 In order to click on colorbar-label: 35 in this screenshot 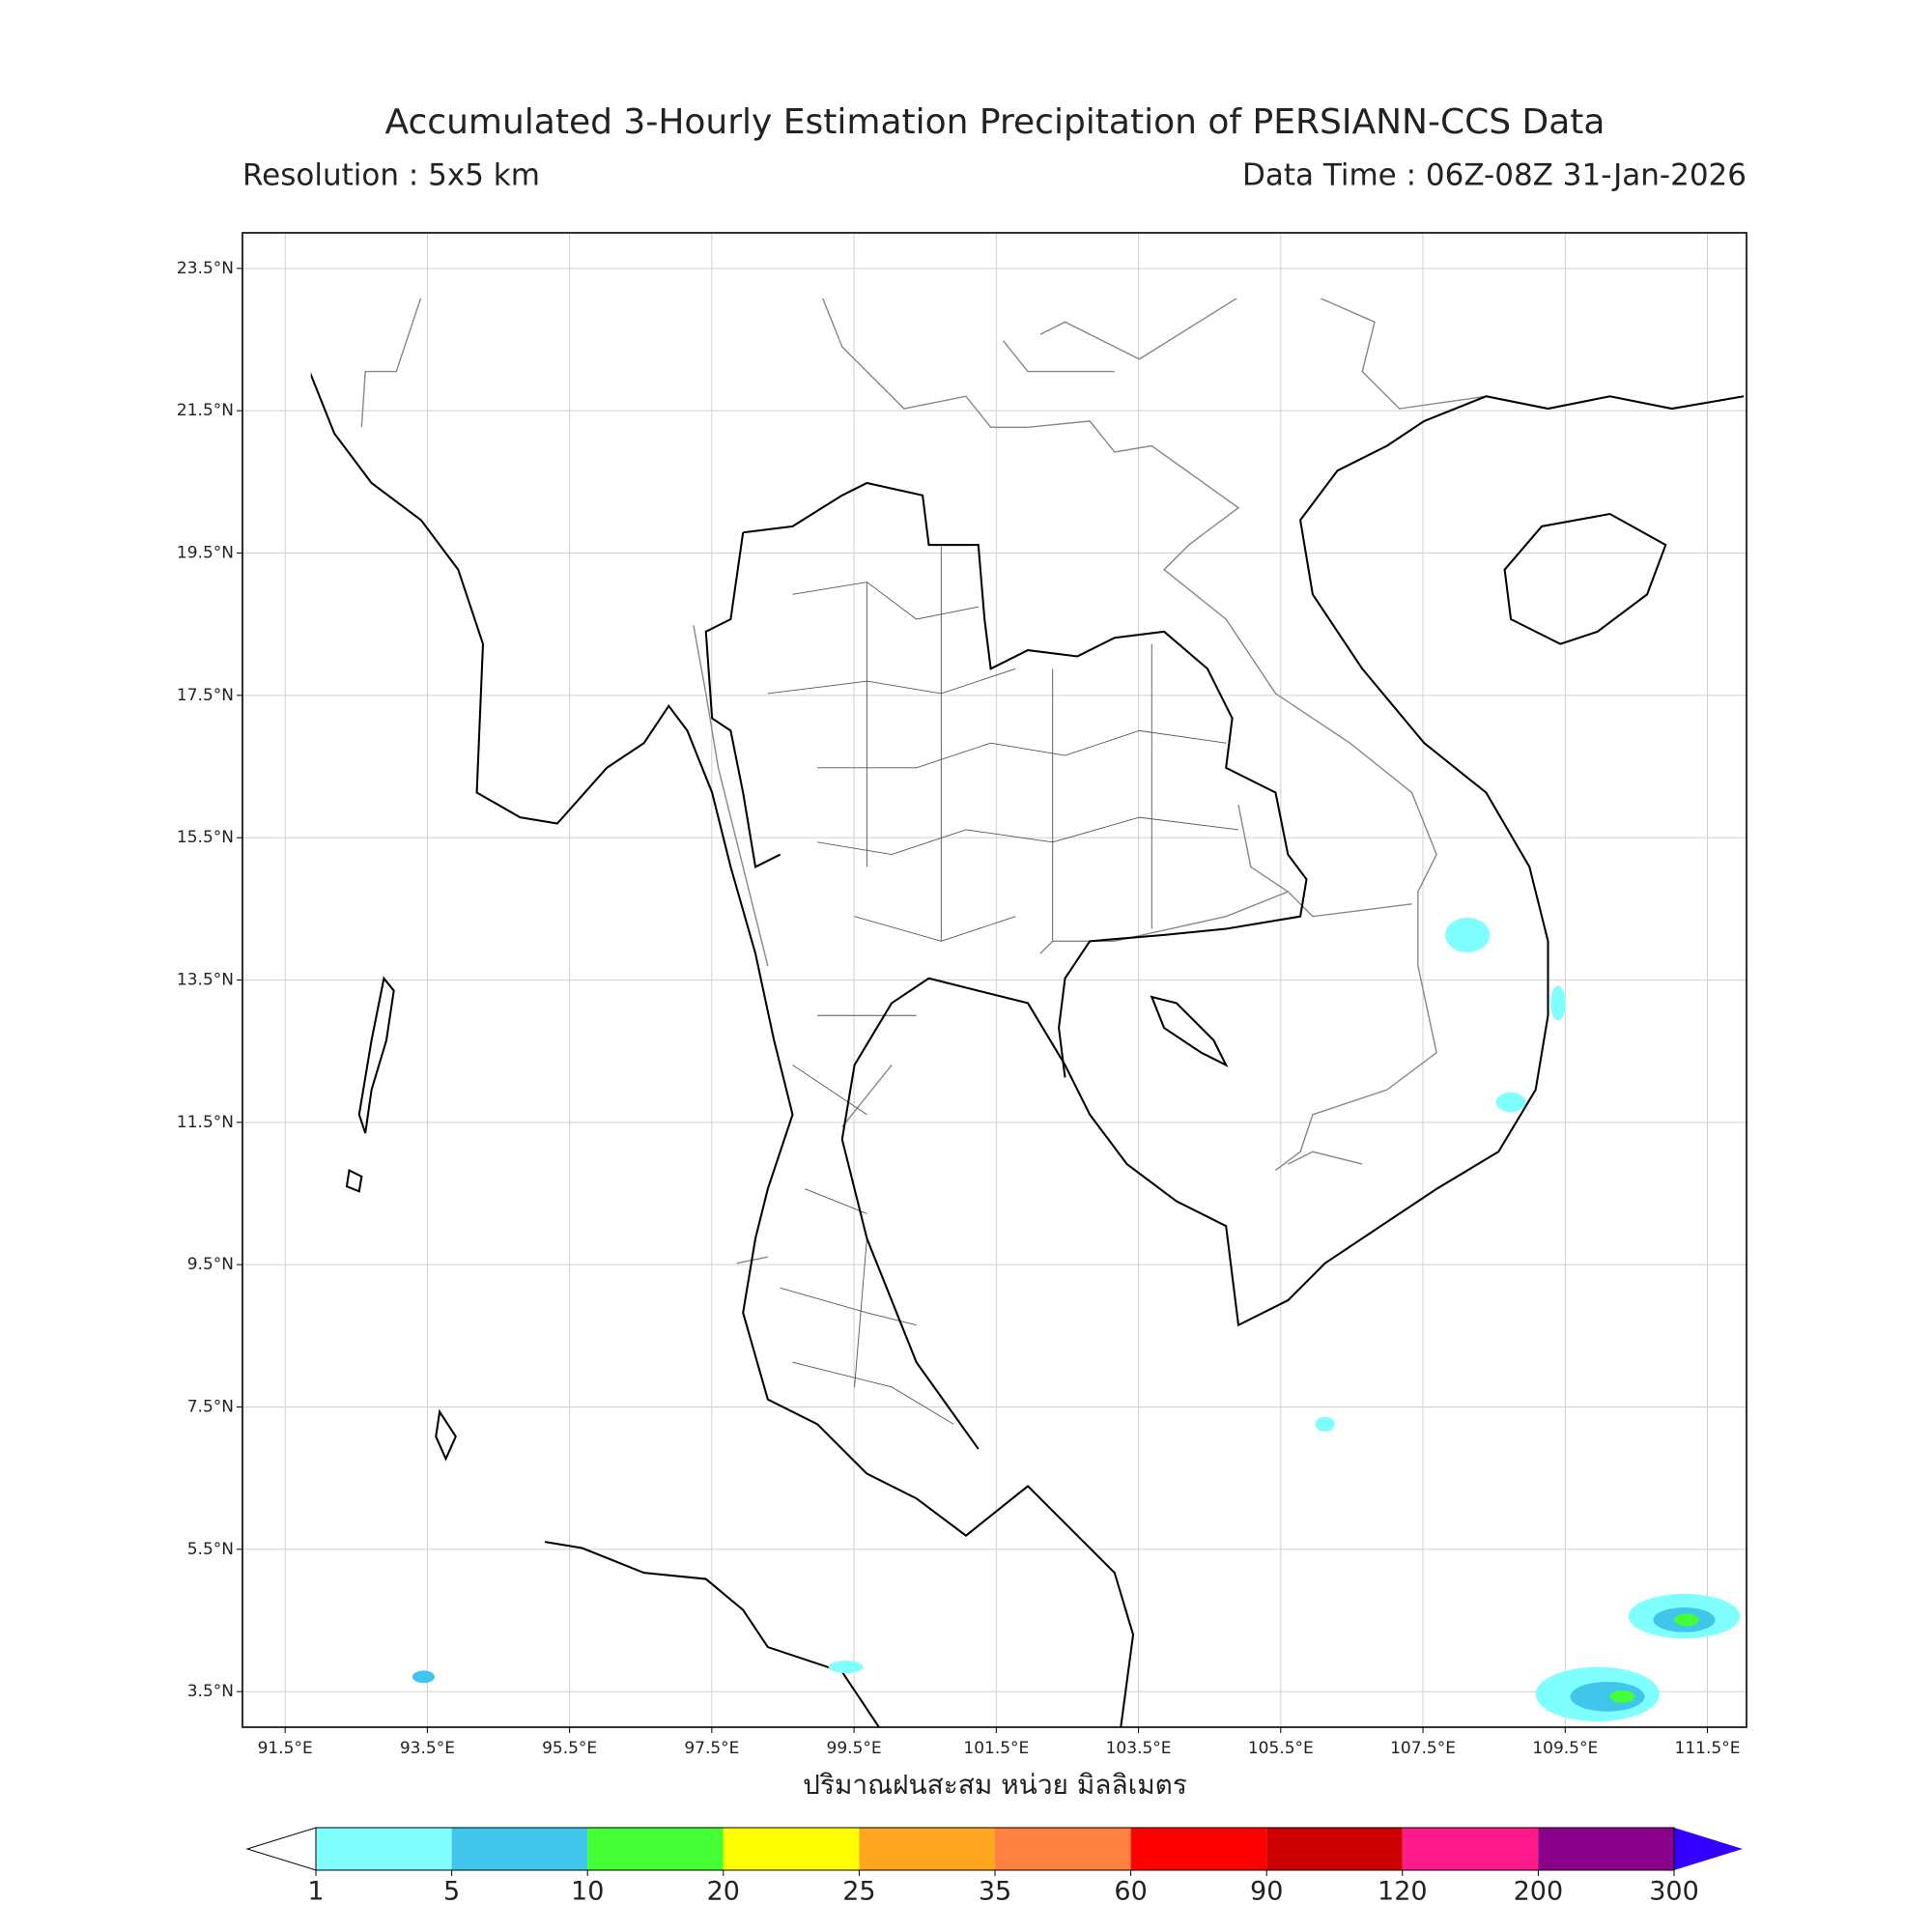, I will do `click(995, 1892)`.